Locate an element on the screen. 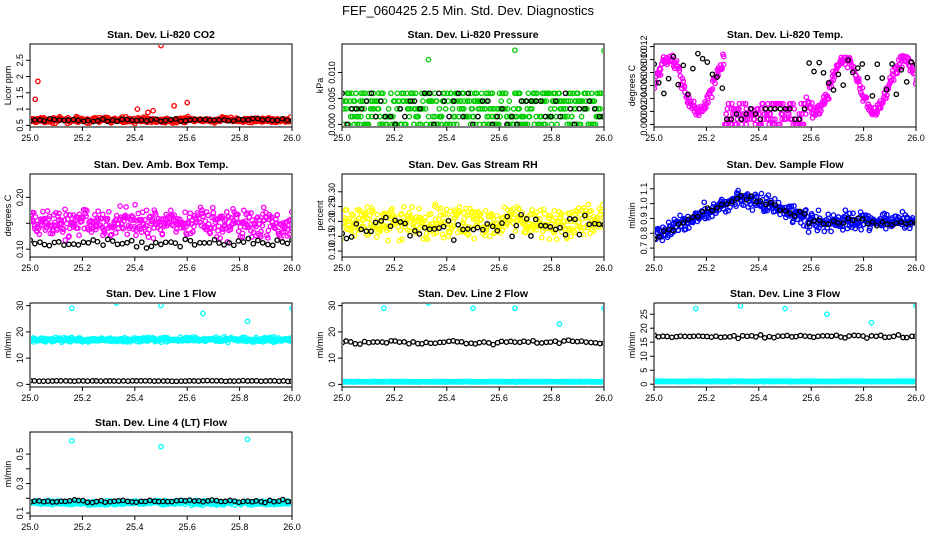 The width and height of the screenshot is (936, 540). panel-title: Stan. Dev. Line 1 Flow is located at coordinates (161, 294).